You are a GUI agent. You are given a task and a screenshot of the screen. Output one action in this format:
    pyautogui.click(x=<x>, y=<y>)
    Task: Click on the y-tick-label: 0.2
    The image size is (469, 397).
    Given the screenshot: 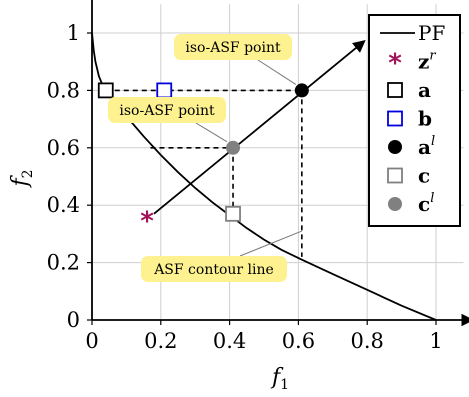 What is the action you would take?
    pyautogui.click(x=63, y=263)
    